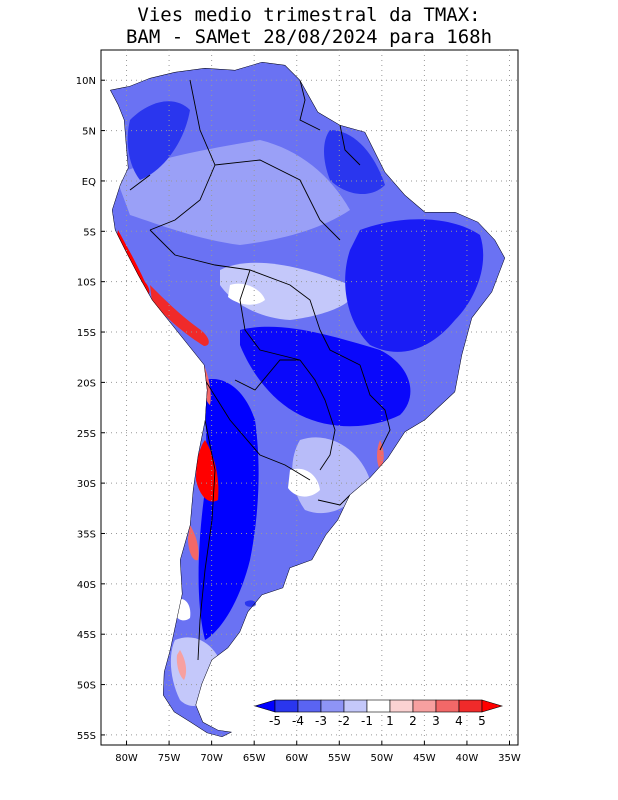 This screenshot has width=618, height=800. Describe the element at coordinates (492, 706) in the screenshot. I see `colorbar-cap-high` at that location.